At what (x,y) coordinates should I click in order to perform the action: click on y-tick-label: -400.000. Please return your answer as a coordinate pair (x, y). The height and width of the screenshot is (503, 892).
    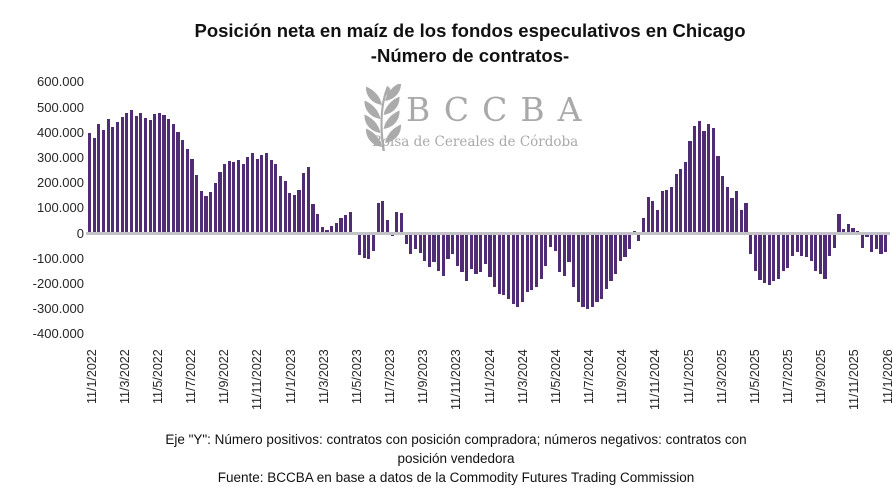
    Looking at the image, I should click on (58, 334).